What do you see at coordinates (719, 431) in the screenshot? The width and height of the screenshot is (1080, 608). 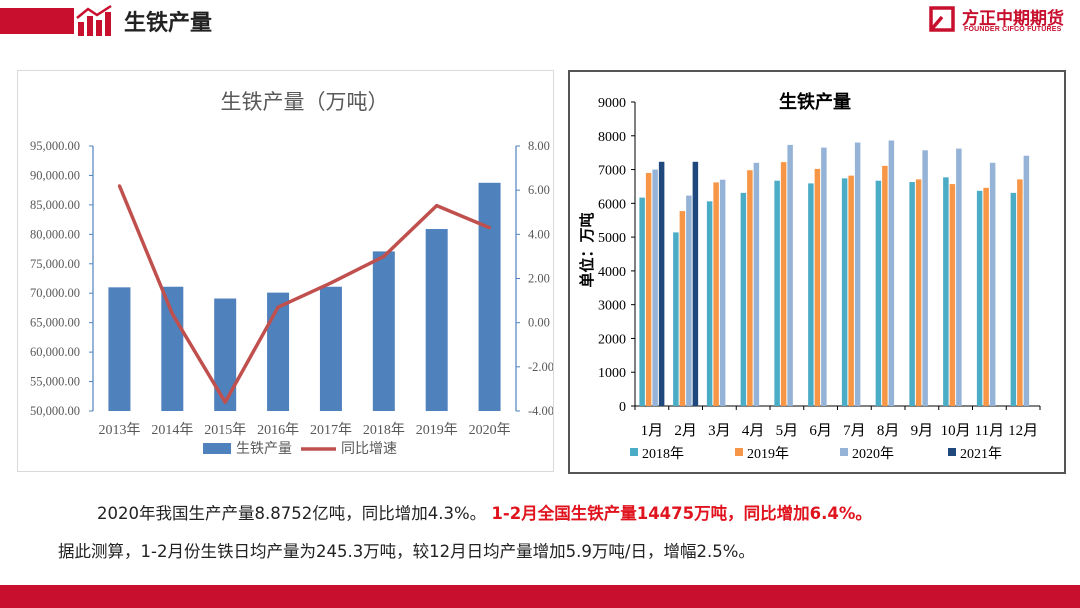 I see `x-tick-label: 3月` at bounding box center [719, 431].